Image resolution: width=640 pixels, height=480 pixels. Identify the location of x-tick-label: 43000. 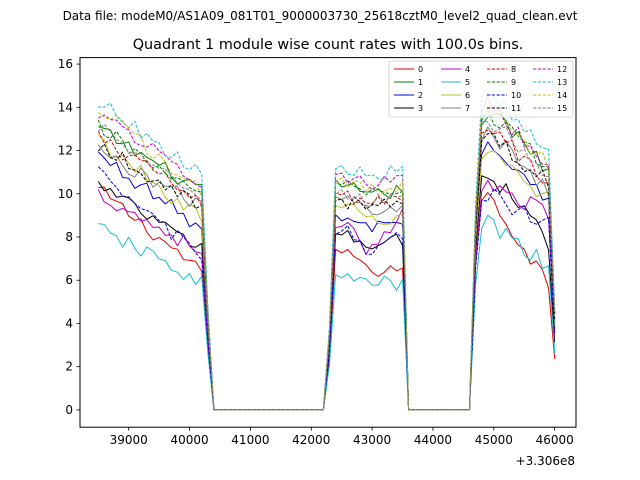
(372, 440).